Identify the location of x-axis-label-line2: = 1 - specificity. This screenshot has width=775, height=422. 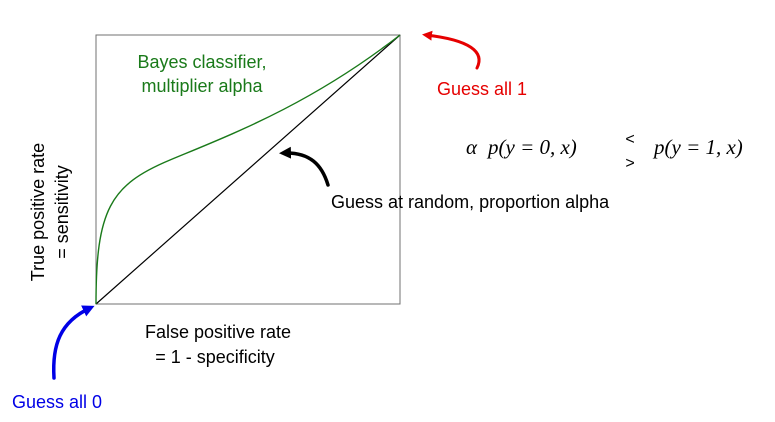
(215, 357).